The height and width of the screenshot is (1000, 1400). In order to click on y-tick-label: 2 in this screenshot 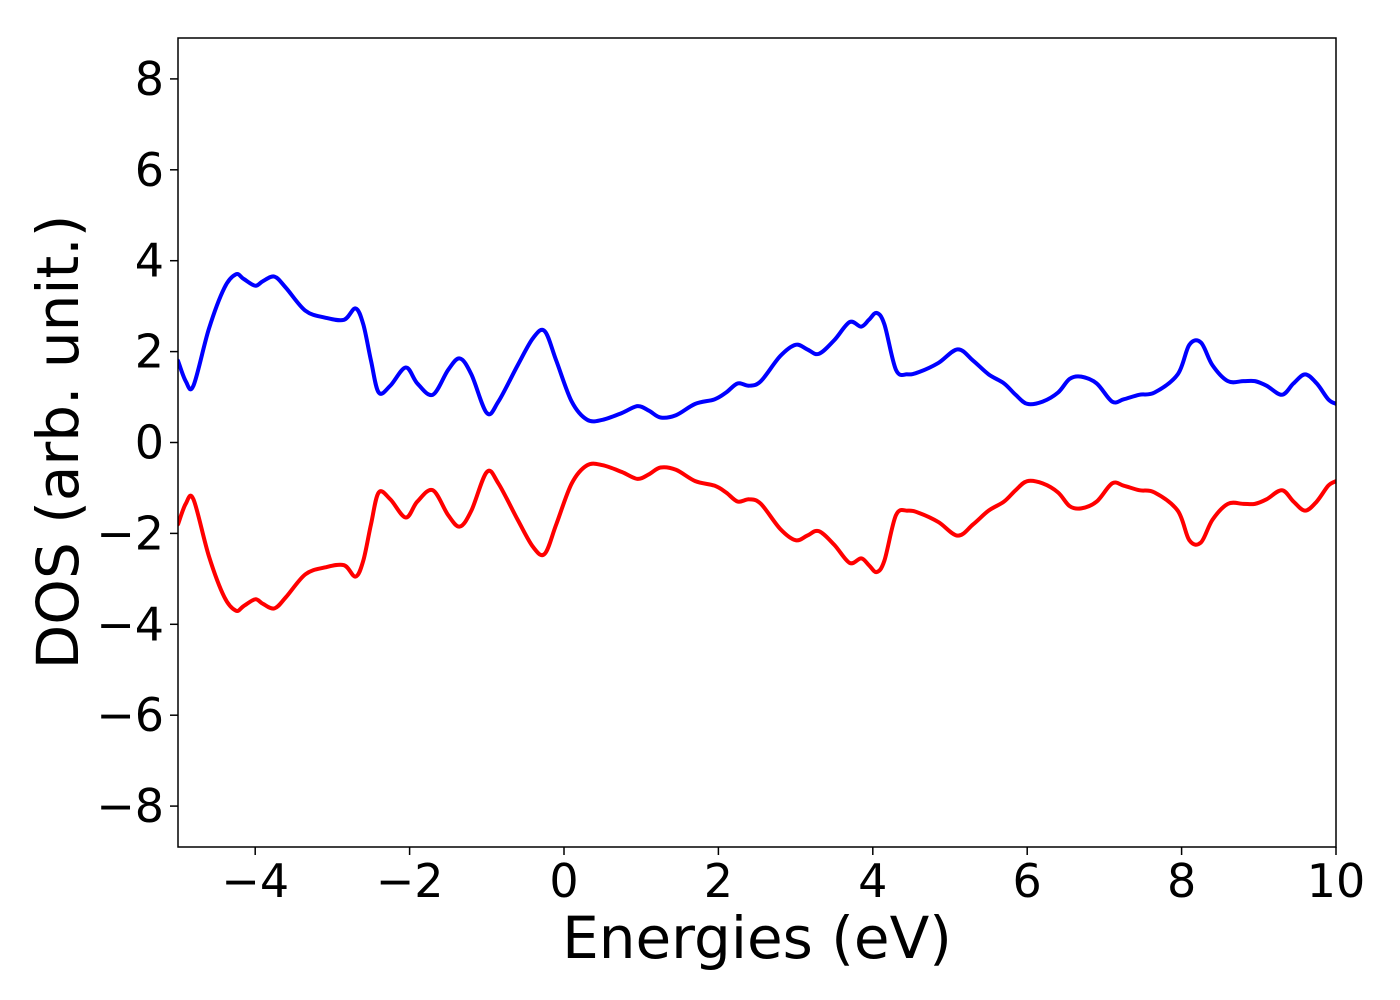, I will do `click(149, 352)`.